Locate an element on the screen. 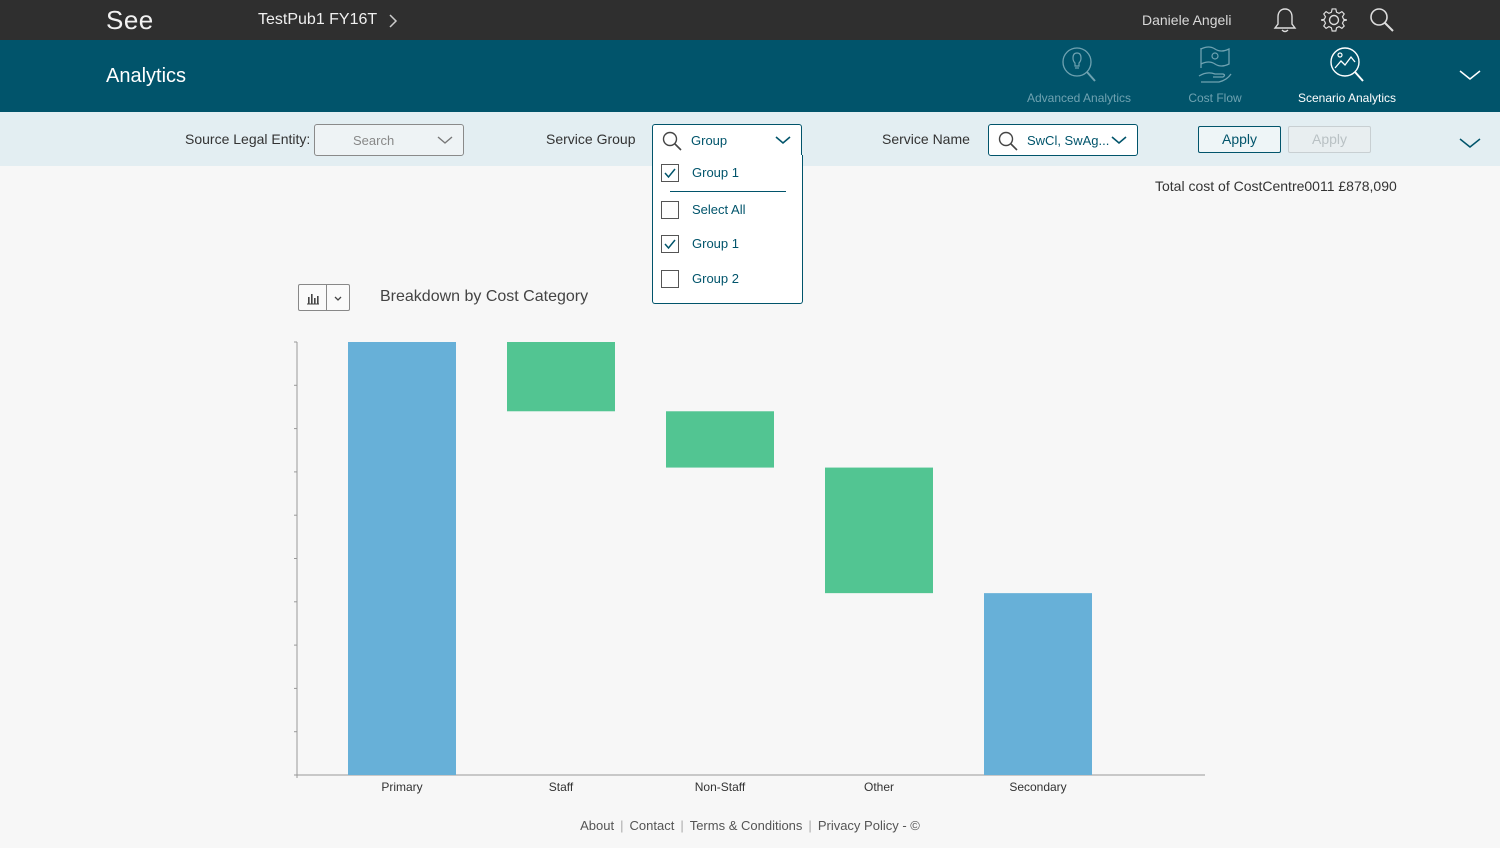  source-legal-entity-select: Search is located at coordinates (389, 140).